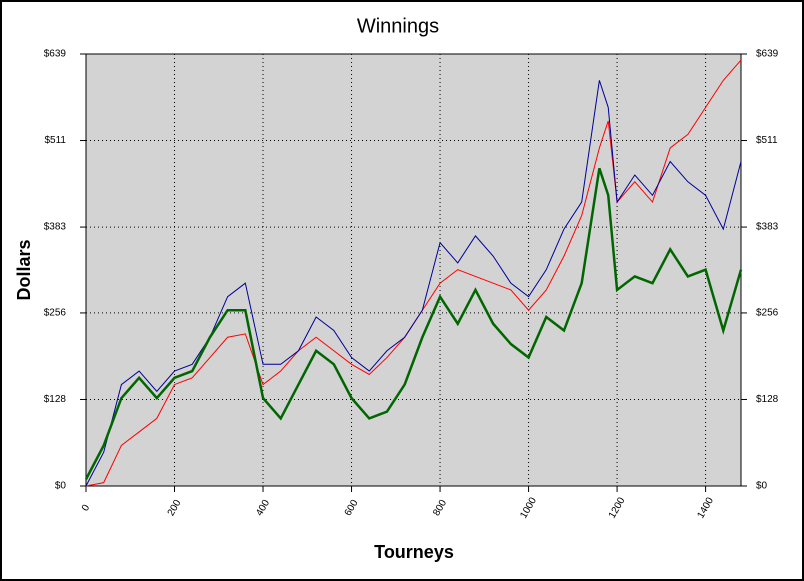  What do you see at coordinates (55, 54) in the screenshot?
I see `y-tick-label: $639` at bounding box center [55, 54].